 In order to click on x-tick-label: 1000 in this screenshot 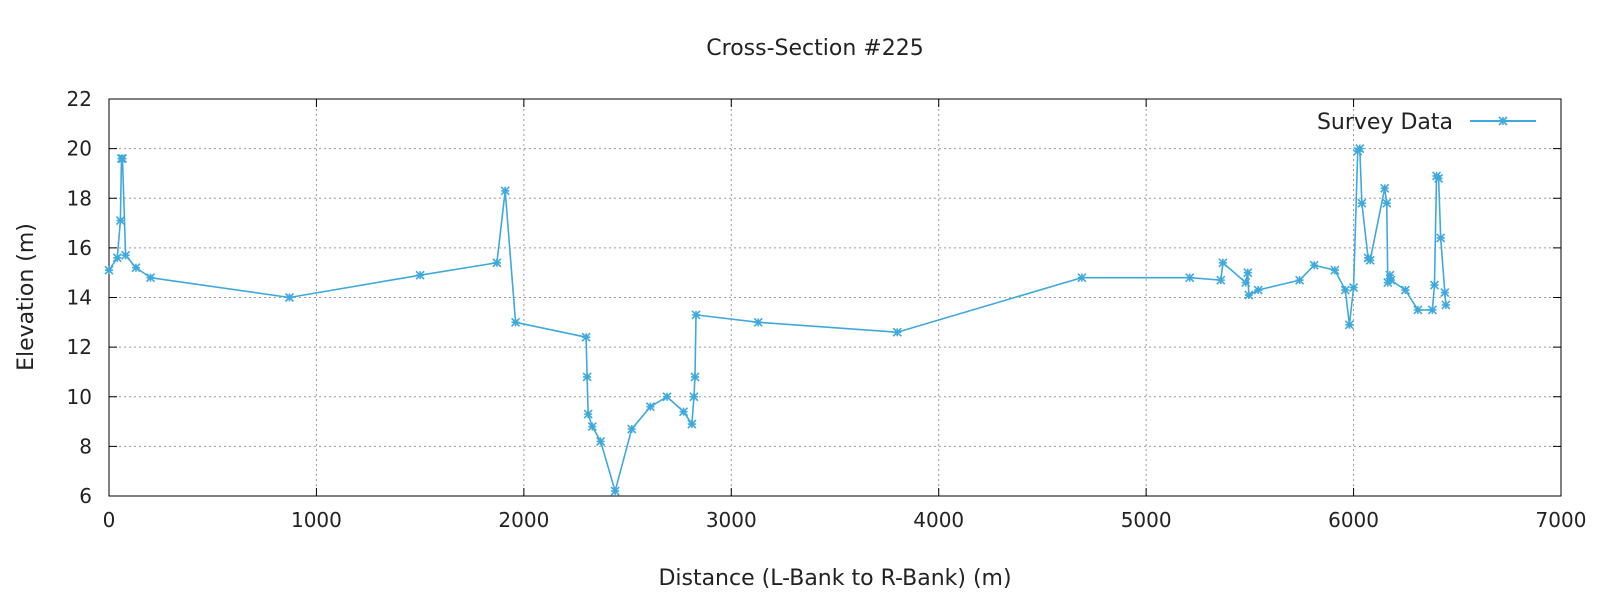, I will do `click(316, 520)`.